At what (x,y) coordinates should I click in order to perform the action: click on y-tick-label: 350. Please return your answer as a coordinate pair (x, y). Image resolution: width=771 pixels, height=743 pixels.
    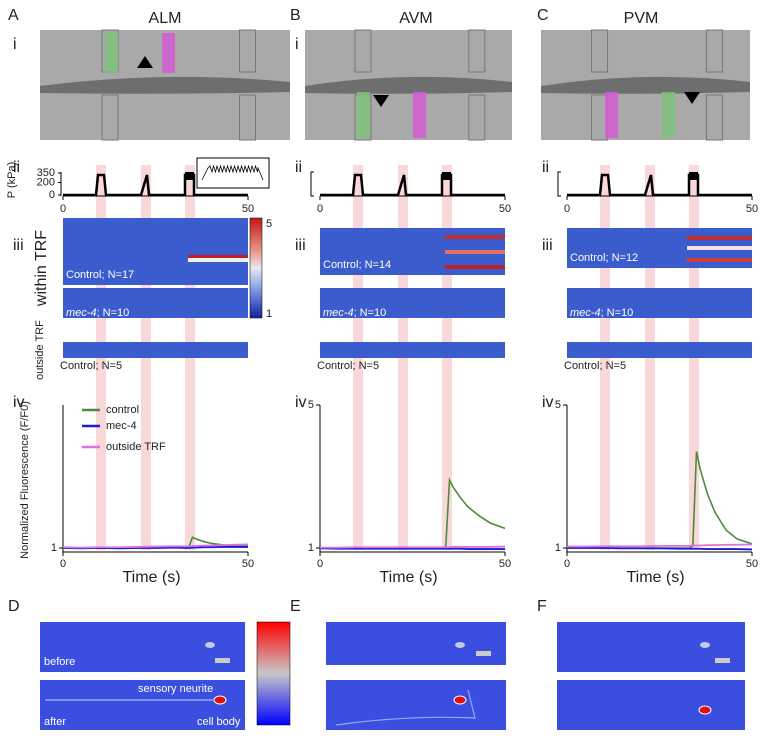
    Looking at the image, I should click on (46, 173).